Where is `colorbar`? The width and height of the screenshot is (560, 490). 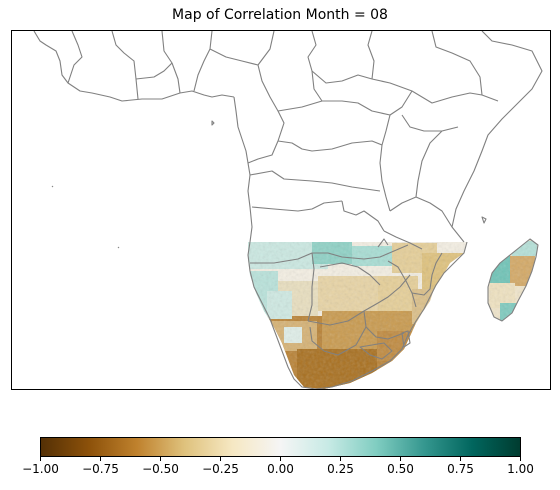 colorbar is located at coordinates (280, 447).